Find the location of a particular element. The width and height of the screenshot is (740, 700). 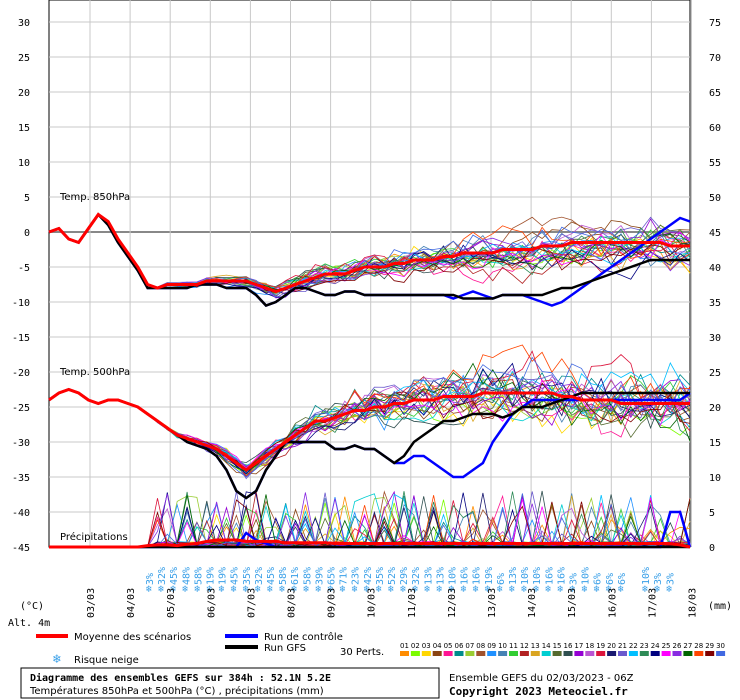

legend-snow-label: Risque neige is located at coordinates (106, 660).